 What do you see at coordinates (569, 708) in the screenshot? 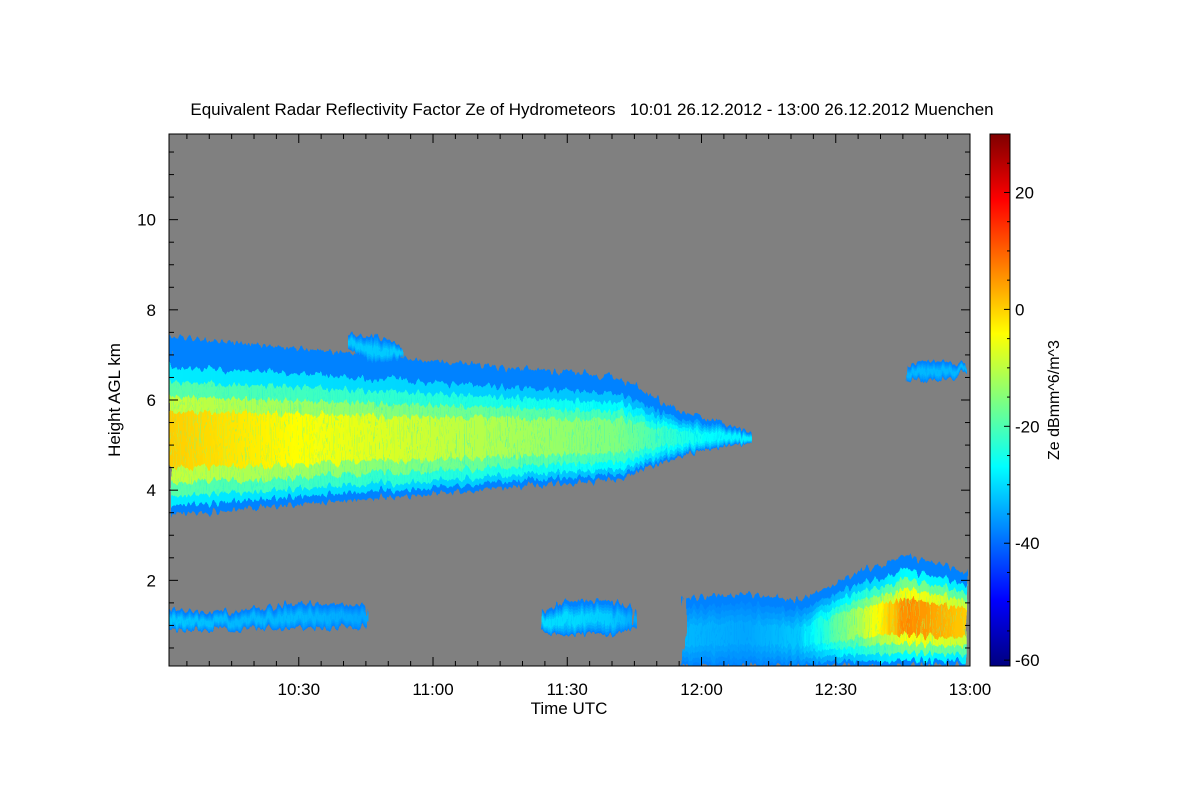
I see `x-axis-label: Time UTC` at bounding box center [569, 708].